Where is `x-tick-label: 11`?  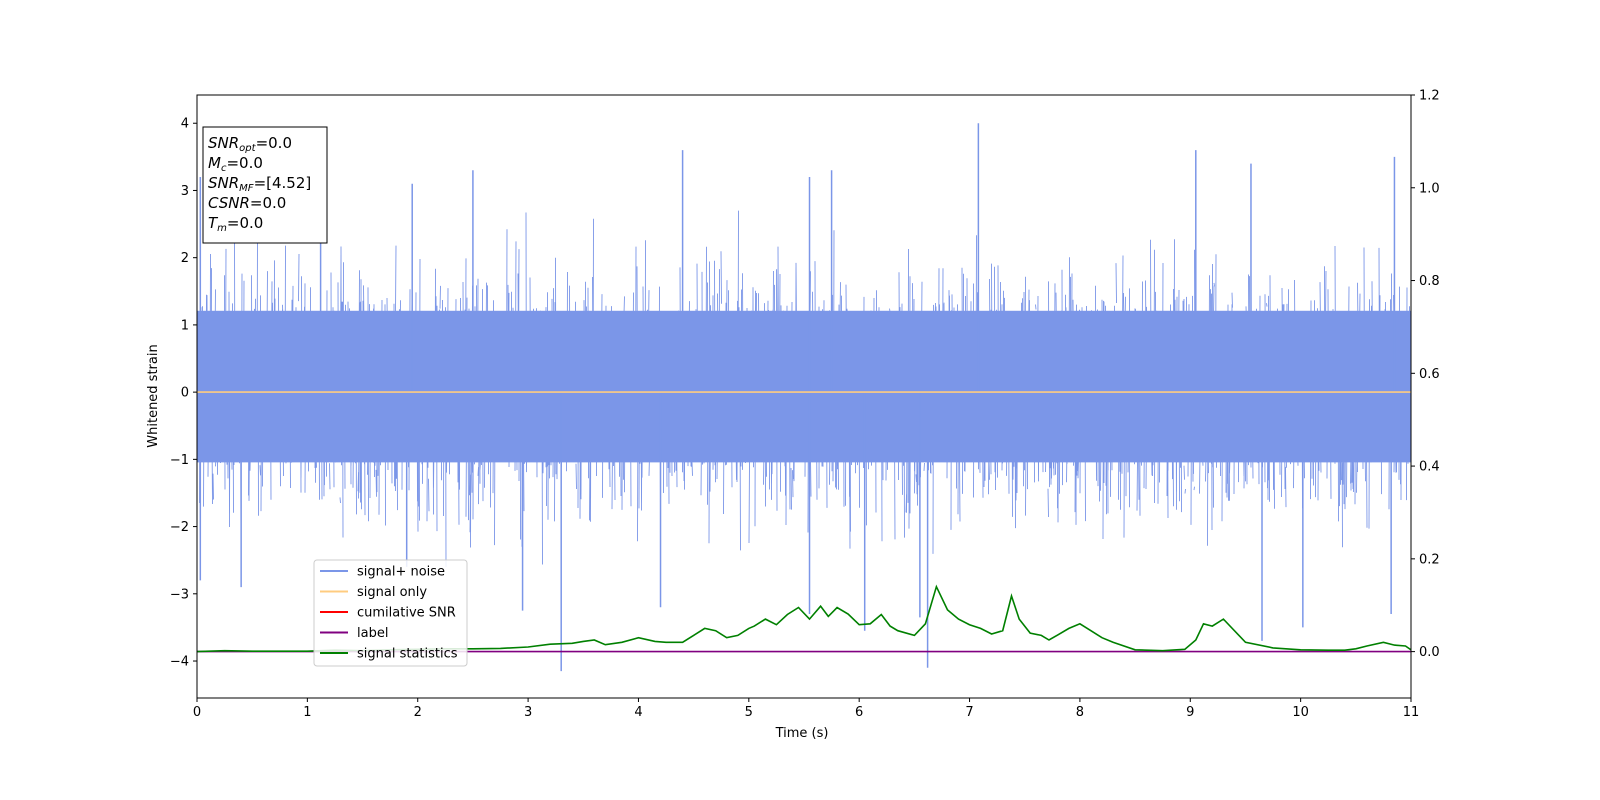
x-tick-label: 11 is located at coordinates (1411, 712).